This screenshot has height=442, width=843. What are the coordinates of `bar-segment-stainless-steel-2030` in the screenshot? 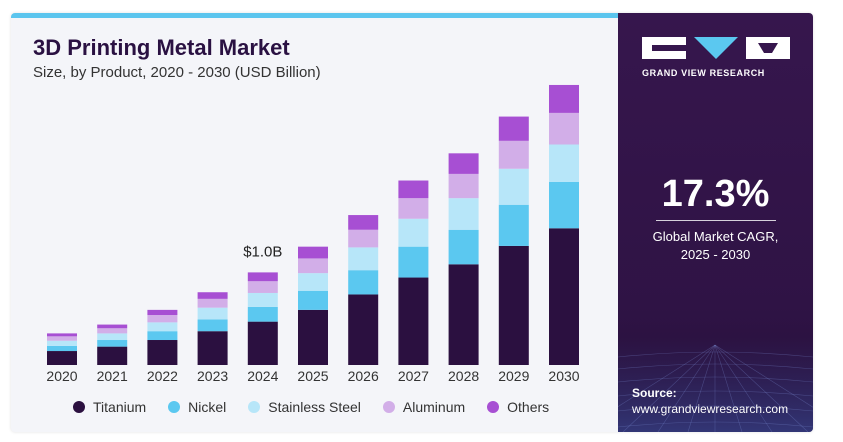 It's located at (564, 163).